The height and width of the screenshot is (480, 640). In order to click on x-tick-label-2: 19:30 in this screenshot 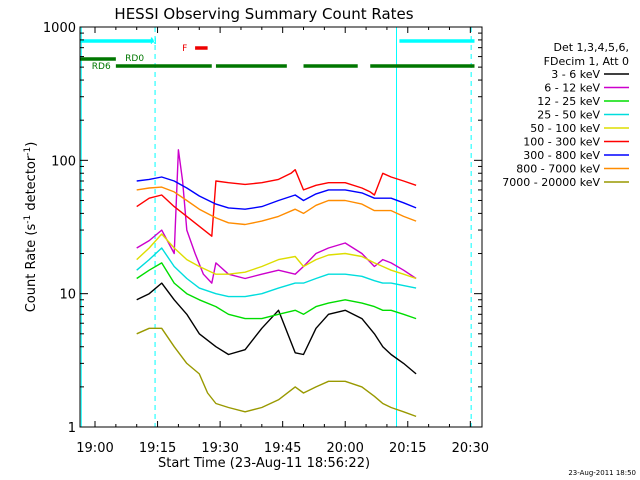, I will do `click(219, 448)`.